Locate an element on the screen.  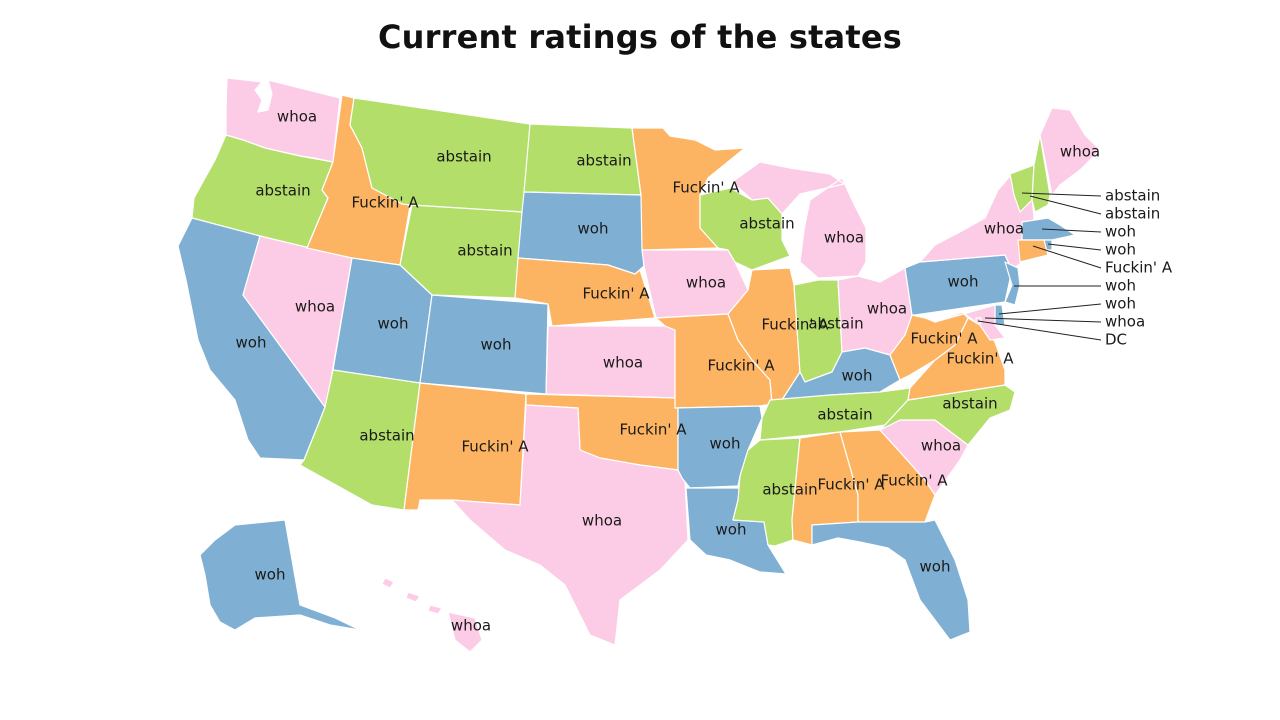
label-WY: abstain is located at coordinates (484, 251).